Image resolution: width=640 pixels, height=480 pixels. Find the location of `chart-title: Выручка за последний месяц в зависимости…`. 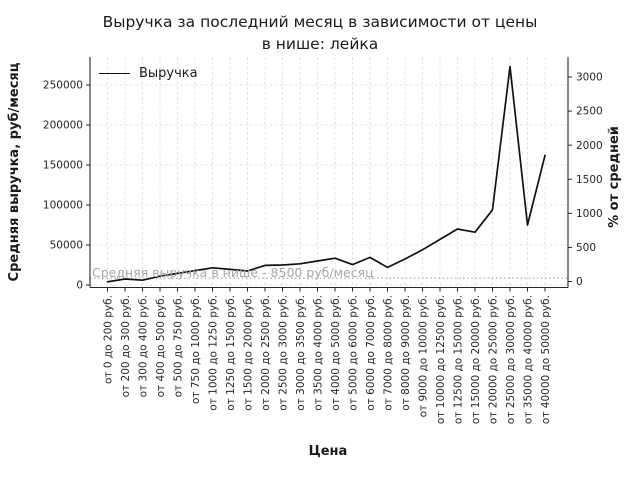

chart-title: Выручка за последний месяц в зависимости… is located at coordinates (320, 33).